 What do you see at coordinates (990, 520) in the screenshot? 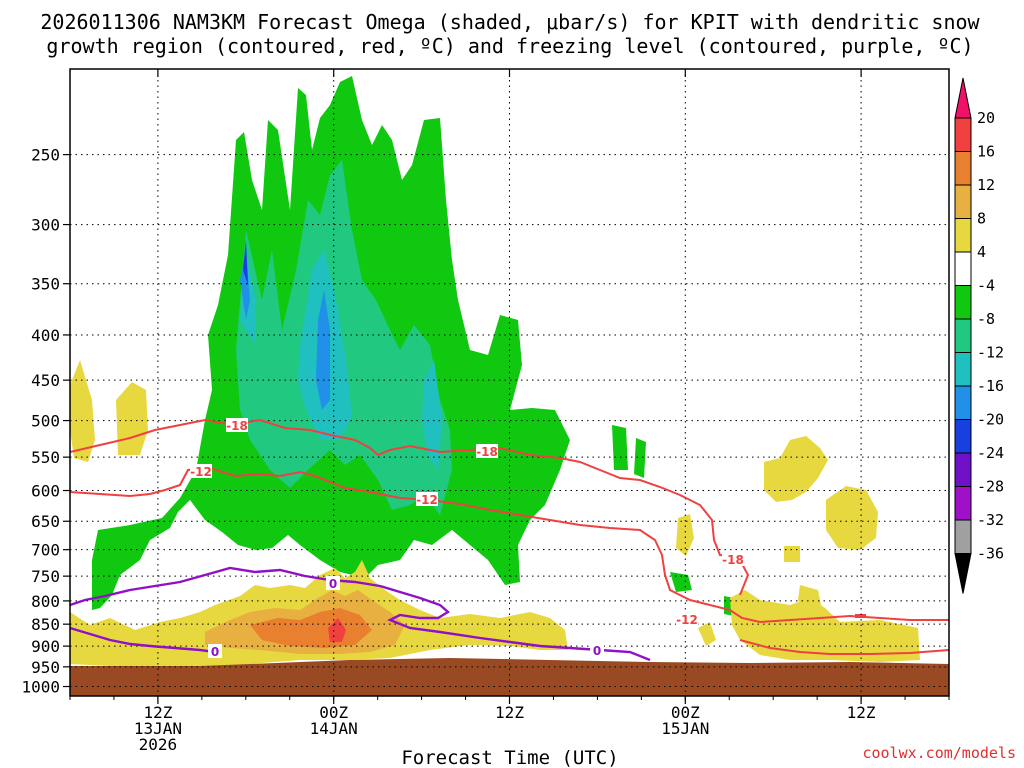
I see `colorbar-label: -32` at bounding box center [990, 520].